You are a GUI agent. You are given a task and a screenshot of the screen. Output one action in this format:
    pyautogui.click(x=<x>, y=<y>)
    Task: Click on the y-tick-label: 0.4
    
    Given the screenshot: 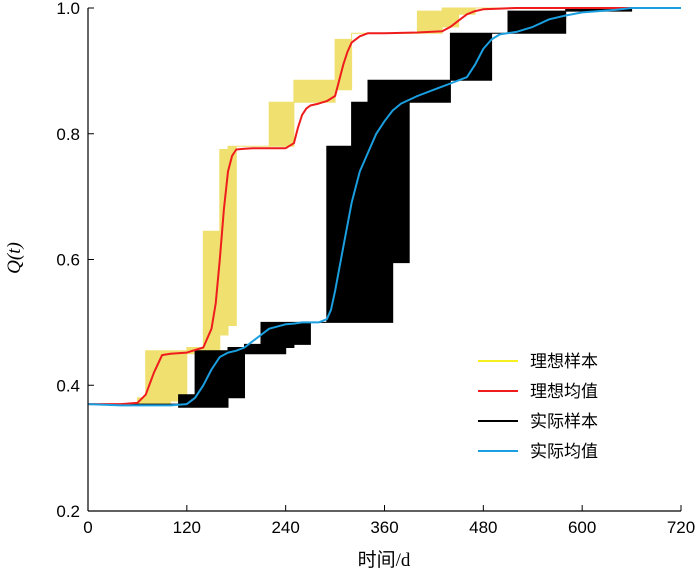 What is the action you would take?
    pyautogui.click(x=68, y=385)
    